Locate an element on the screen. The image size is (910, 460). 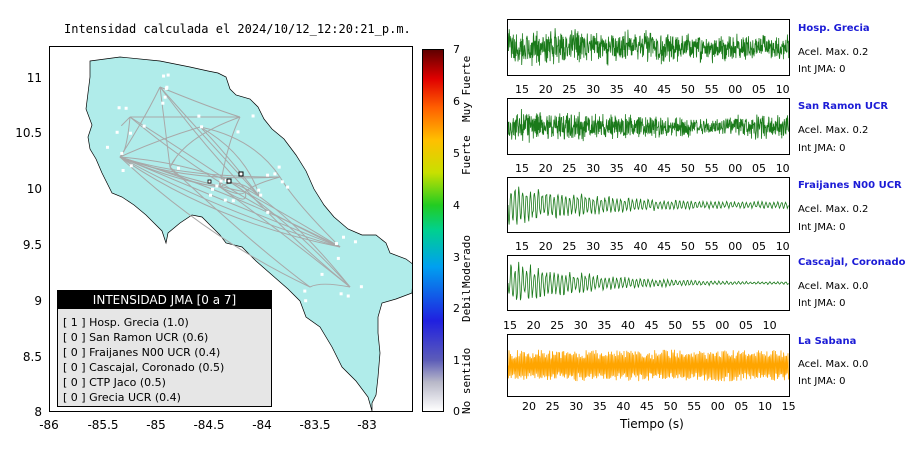
scale-label: Muy Fuerte is located at coordinates (466, 88).